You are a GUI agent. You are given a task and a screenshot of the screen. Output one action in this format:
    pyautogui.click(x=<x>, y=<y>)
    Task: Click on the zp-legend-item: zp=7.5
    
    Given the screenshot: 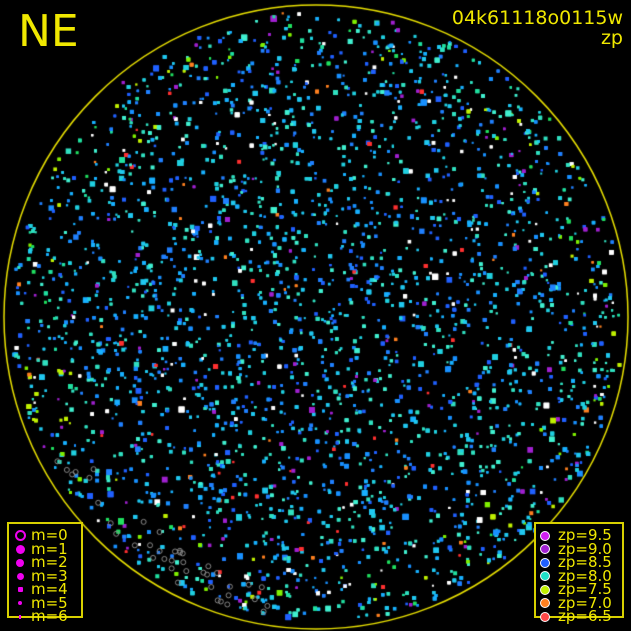 What is the action you would take?
    pyautogui.click(x=581, y=589)
    